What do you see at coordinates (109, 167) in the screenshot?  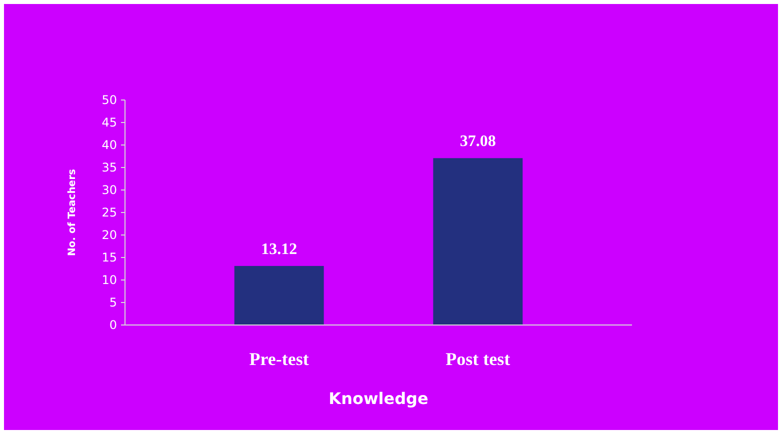 I see `y-tick-label: 35` at bounding box center [109, 167].